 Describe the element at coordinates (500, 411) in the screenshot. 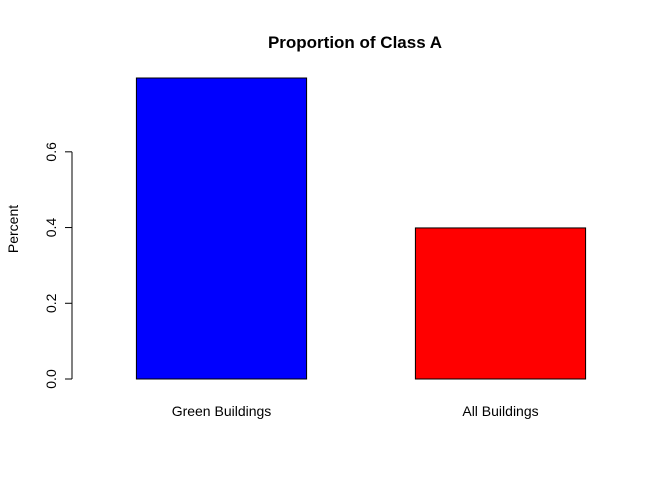

I see `category-label: All Buildings` at that location.